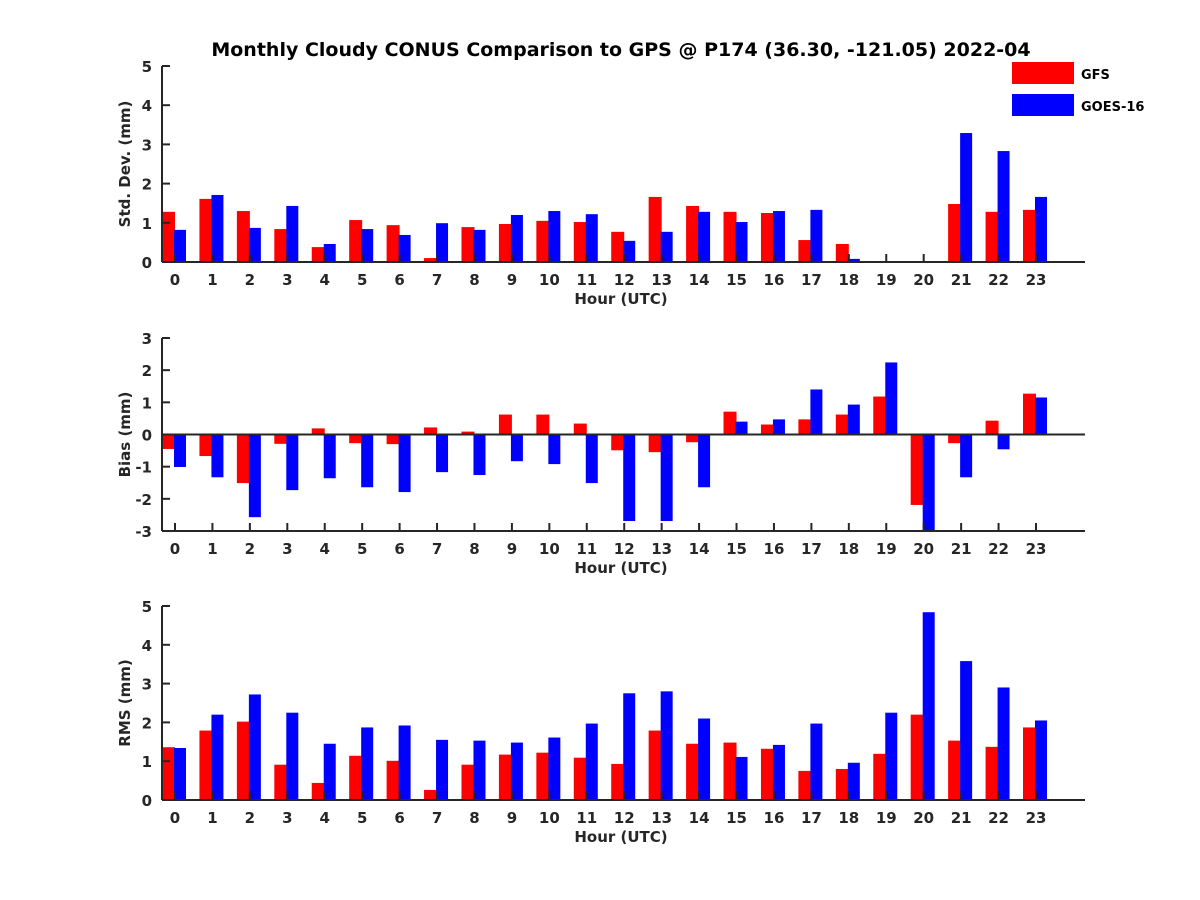 This screenshot has width=1200, height=900. Describe the element at coordinates (125, 164) in the screenshot. I see `y-axis-label: Std. Dev. (mm)` at that location.